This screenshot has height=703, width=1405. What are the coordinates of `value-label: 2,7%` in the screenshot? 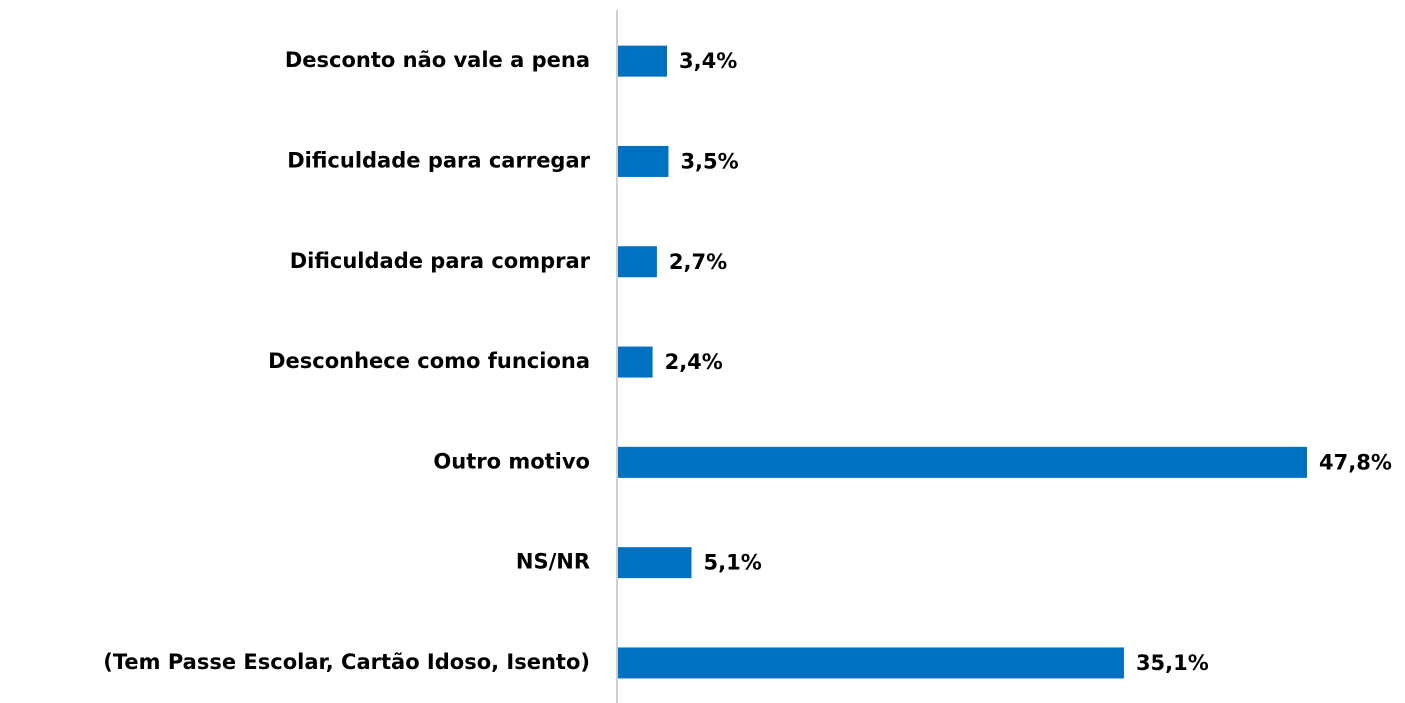 It's located at (698, 262).